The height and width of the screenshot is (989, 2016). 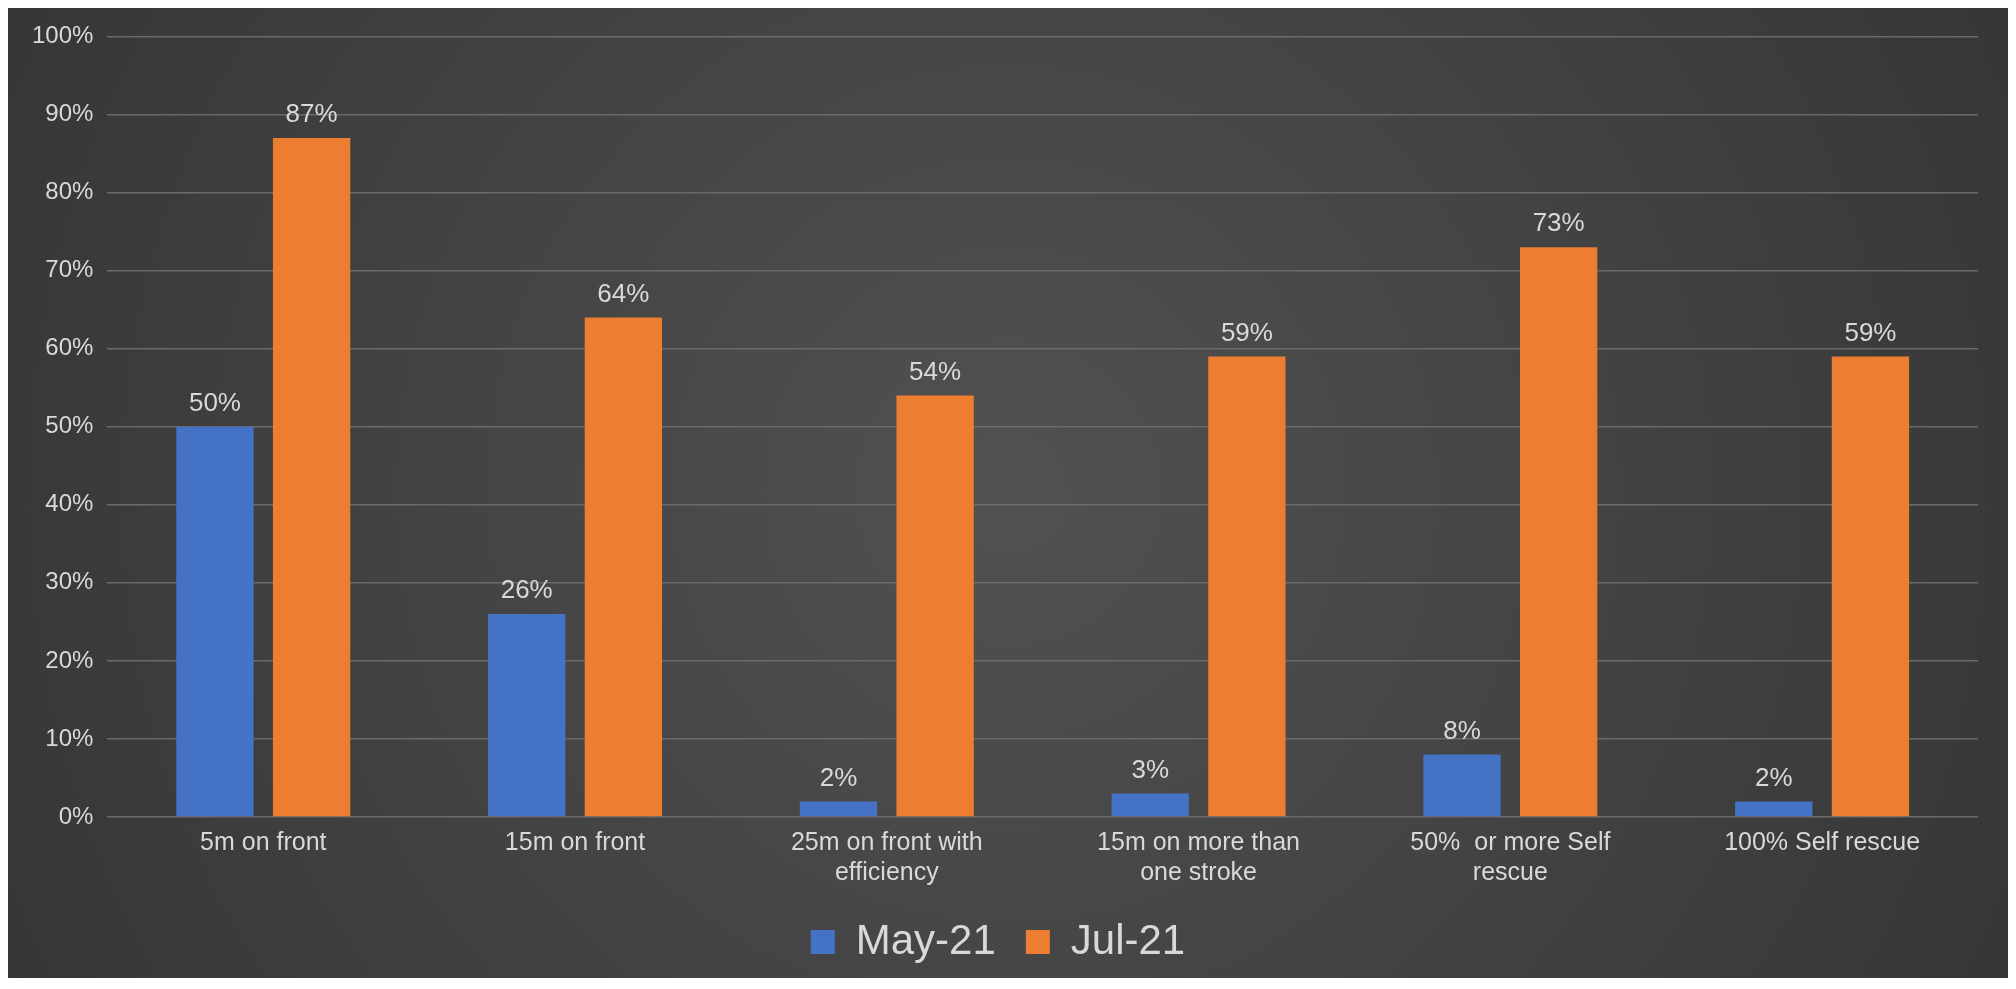 What do you see at coordinates (76, 815) in the screenshot?
I see `y-tick-label: 0%` at bounding box center [76, 815].